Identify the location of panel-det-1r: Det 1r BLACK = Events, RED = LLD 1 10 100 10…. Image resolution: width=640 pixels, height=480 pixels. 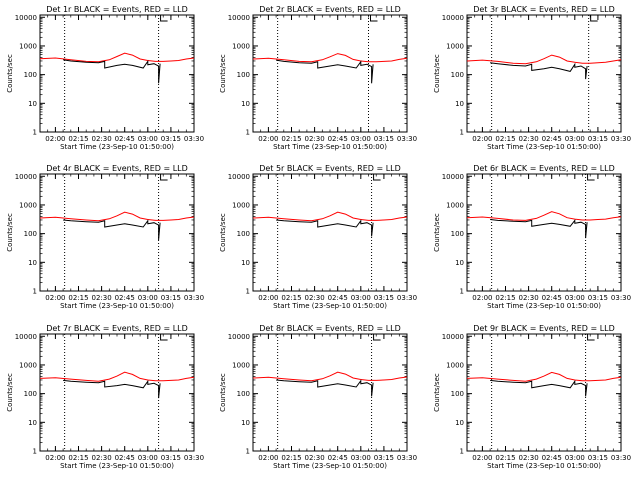
(105, 78).